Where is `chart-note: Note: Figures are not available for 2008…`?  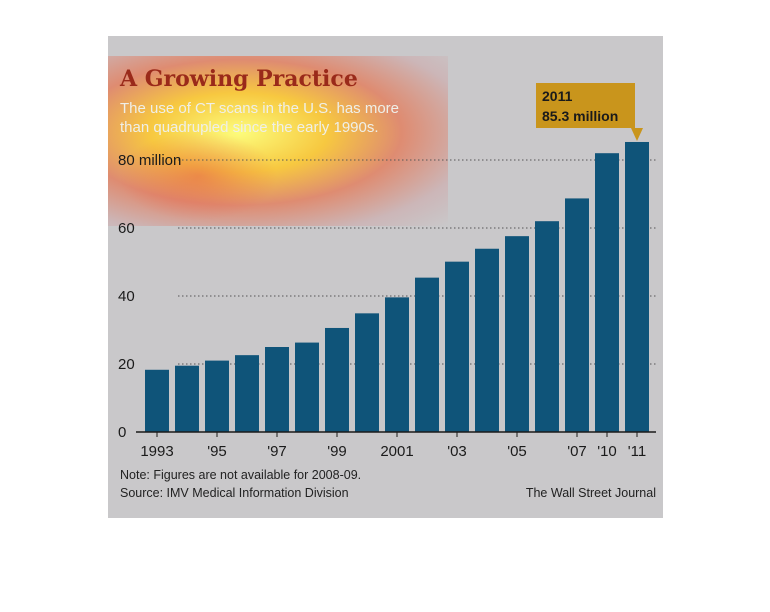
chart-note: Note: Figures are not available for 2008… is located at coordinates (240, 475).